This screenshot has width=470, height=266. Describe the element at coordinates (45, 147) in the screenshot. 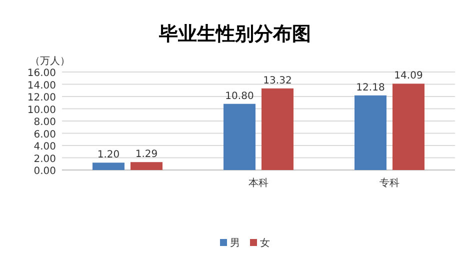

I see `y-tick-label: 4.00` at that location.